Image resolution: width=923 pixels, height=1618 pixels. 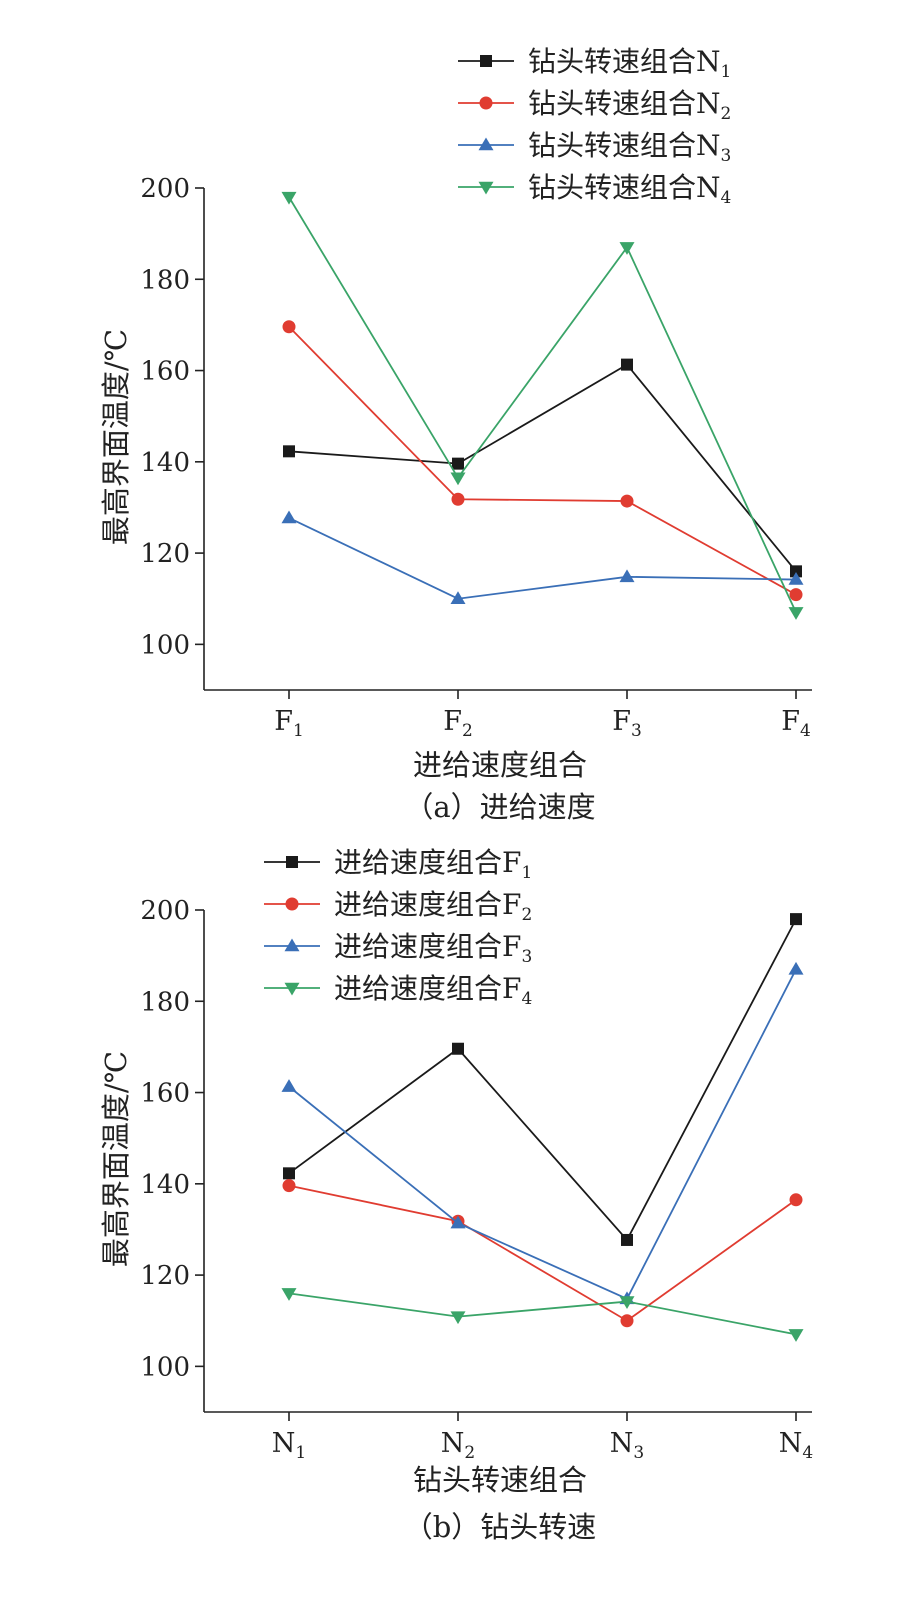 What do you see at coordinates (499, 807) in the screenshot?
I see `figure-caption: （a）进给速度` at bounding box center [499, 807].